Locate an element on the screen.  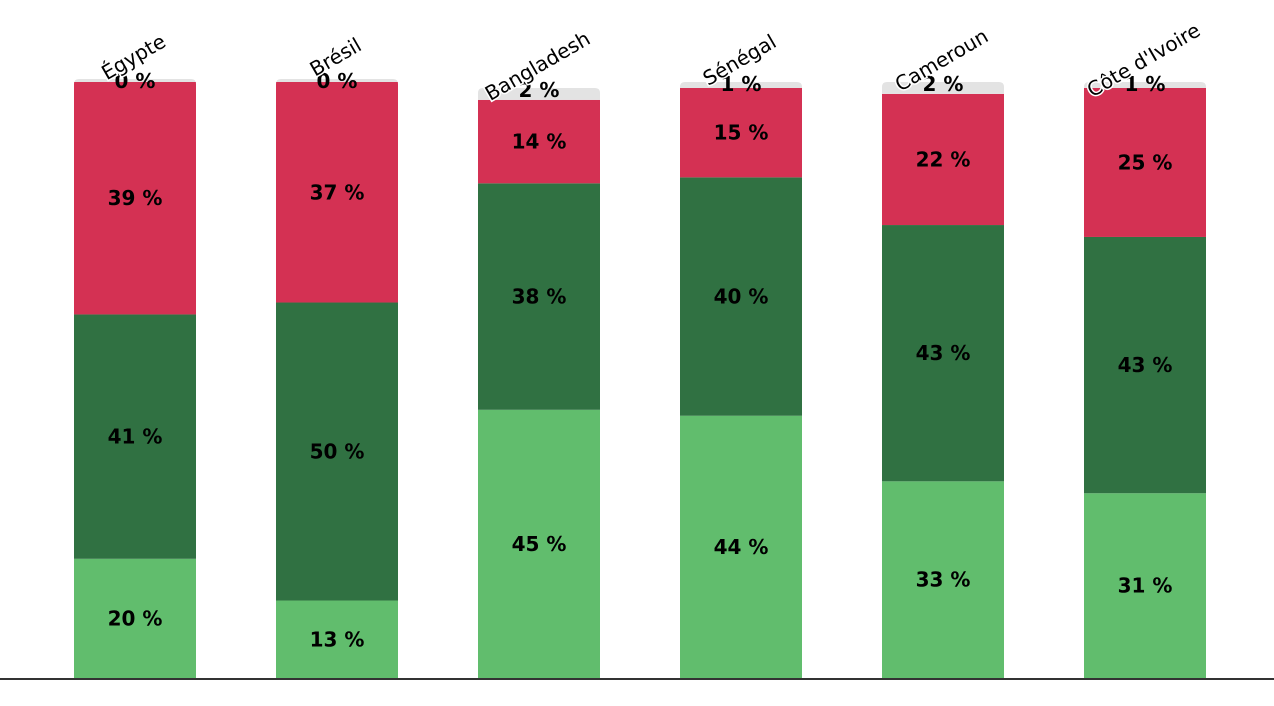
segment-value-label: 20 % is located at coordinates (135, 618).